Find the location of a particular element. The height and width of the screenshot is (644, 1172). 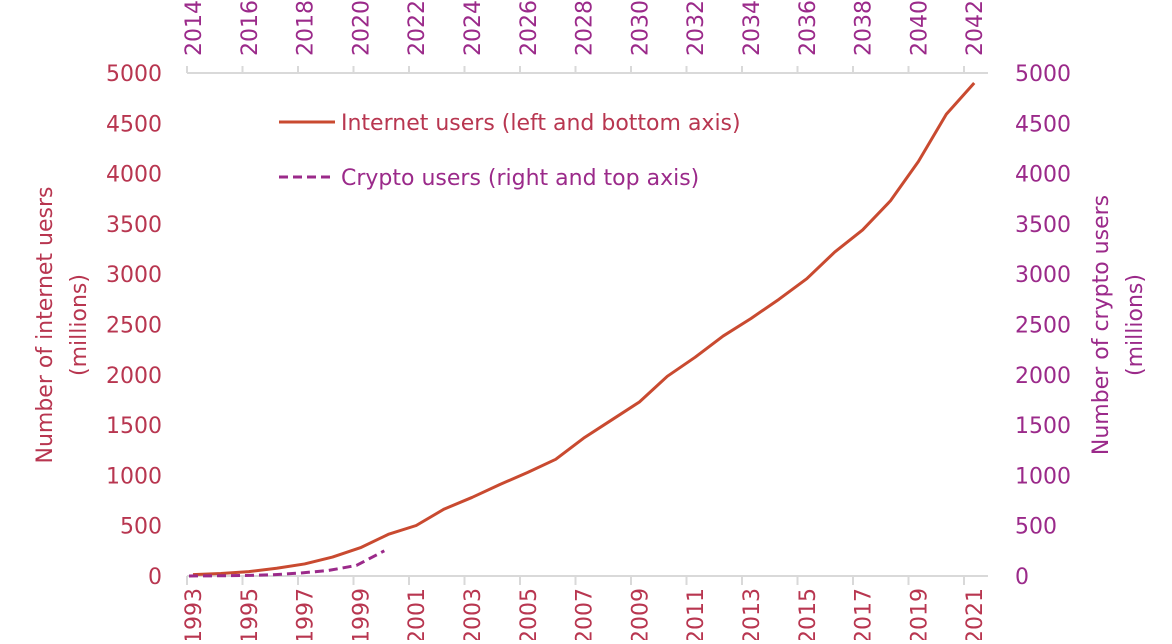

top-tick-label: 2032 is located at coordinates (696, 28).